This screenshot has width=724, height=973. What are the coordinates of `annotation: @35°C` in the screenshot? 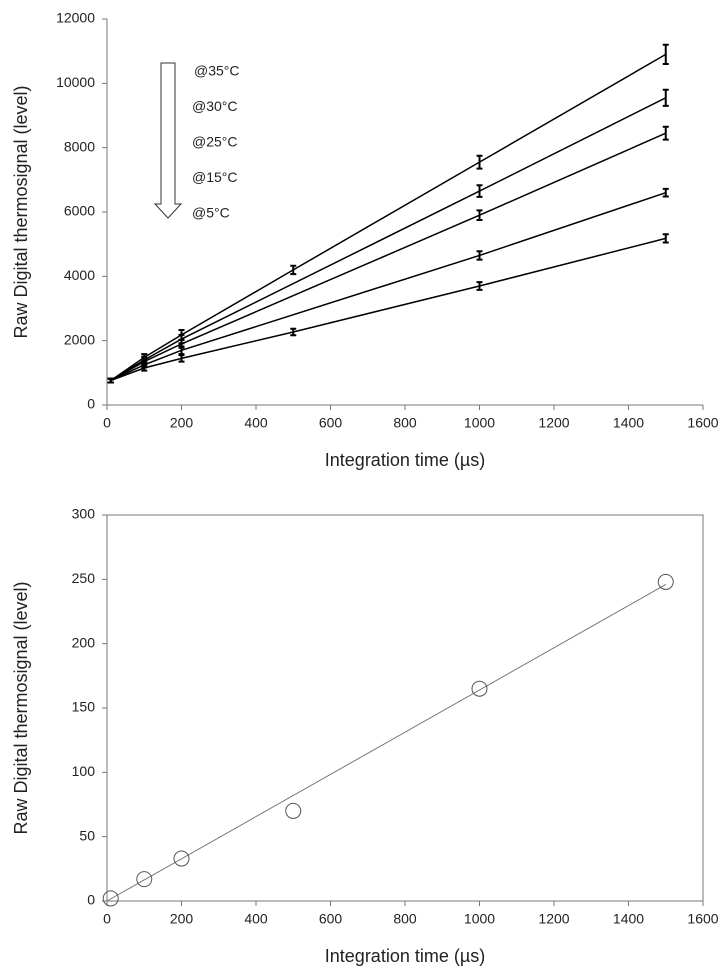 It's located at (217, 71).